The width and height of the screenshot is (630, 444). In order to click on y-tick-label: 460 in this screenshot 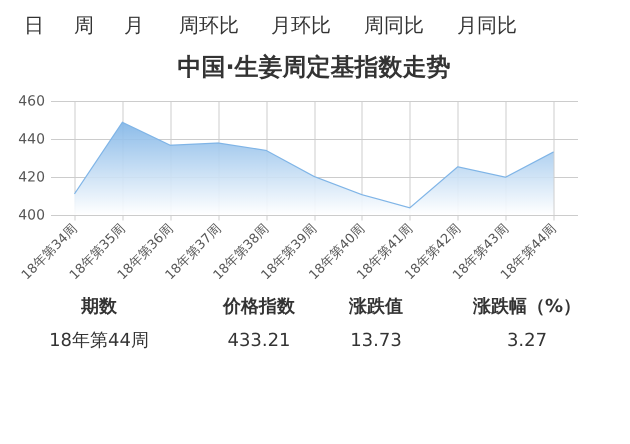, I will do `click(31, 102)`.